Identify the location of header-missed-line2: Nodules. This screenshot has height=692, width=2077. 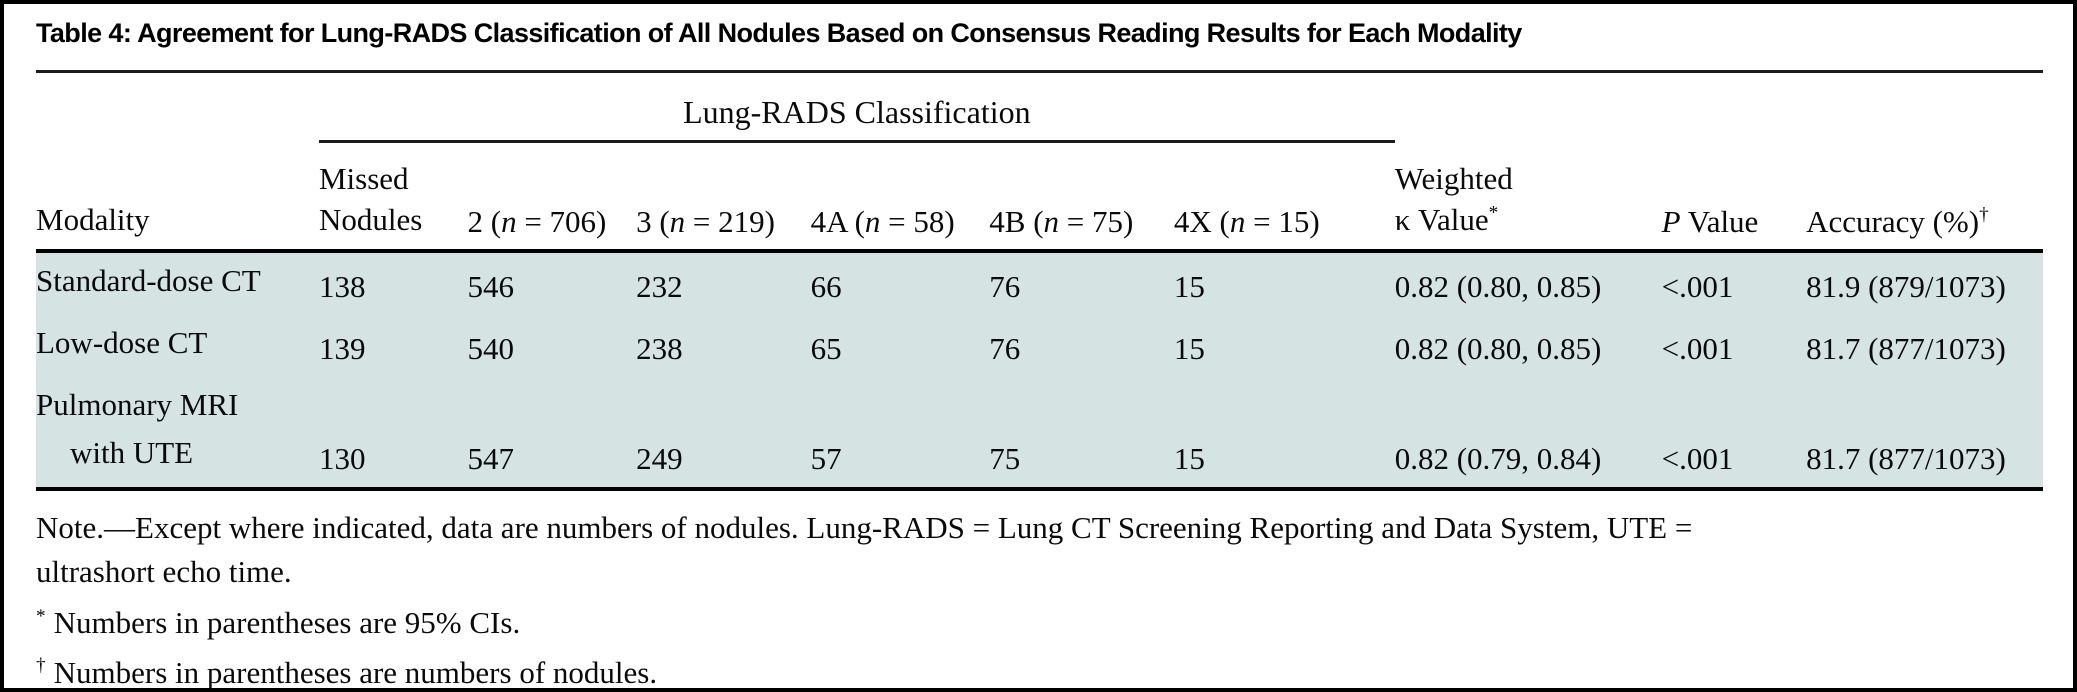
(370, 219).